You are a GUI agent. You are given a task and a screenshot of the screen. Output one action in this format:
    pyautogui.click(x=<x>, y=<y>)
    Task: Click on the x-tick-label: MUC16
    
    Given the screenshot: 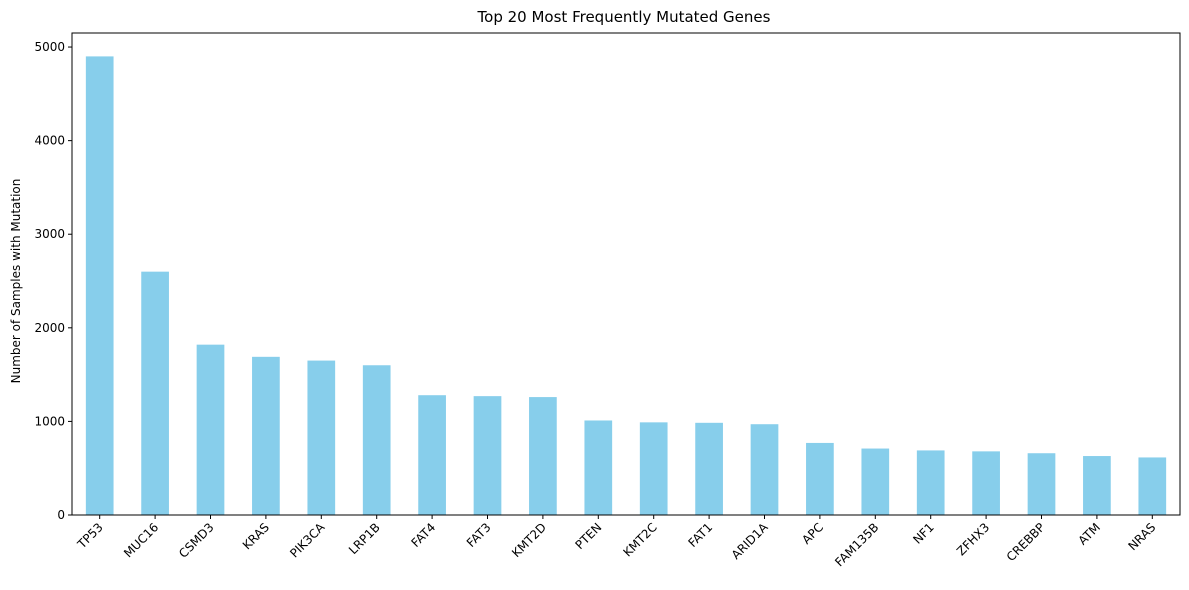 What is the action you would take?
    pyautogui.click(x=141, y=540)
    